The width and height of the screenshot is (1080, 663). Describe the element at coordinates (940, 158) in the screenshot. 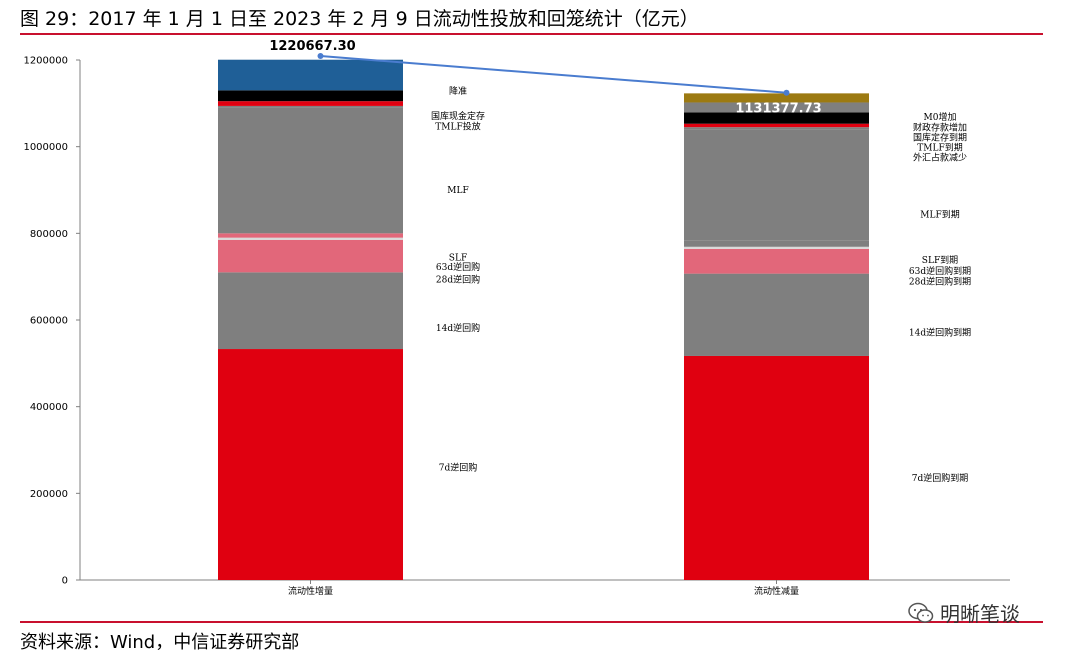

I see `annotation-label: 外汇占款减少` at that location.